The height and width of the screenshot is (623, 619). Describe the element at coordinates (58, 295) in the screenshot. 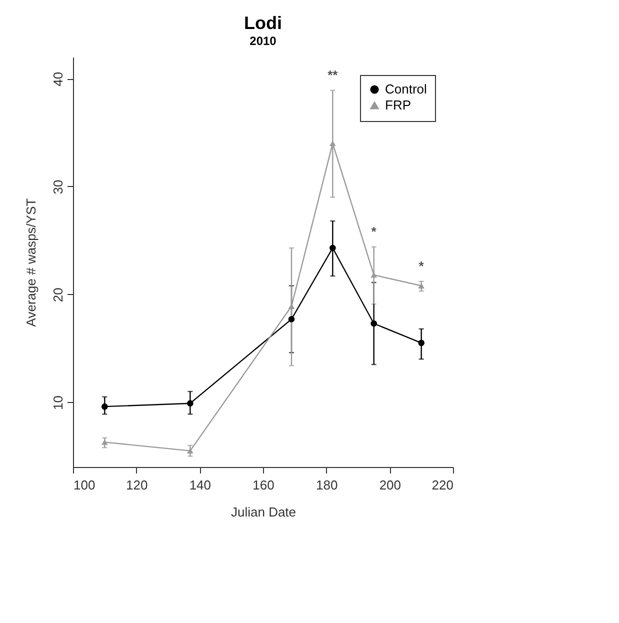

I see `y-tick-label: 20` at that location.